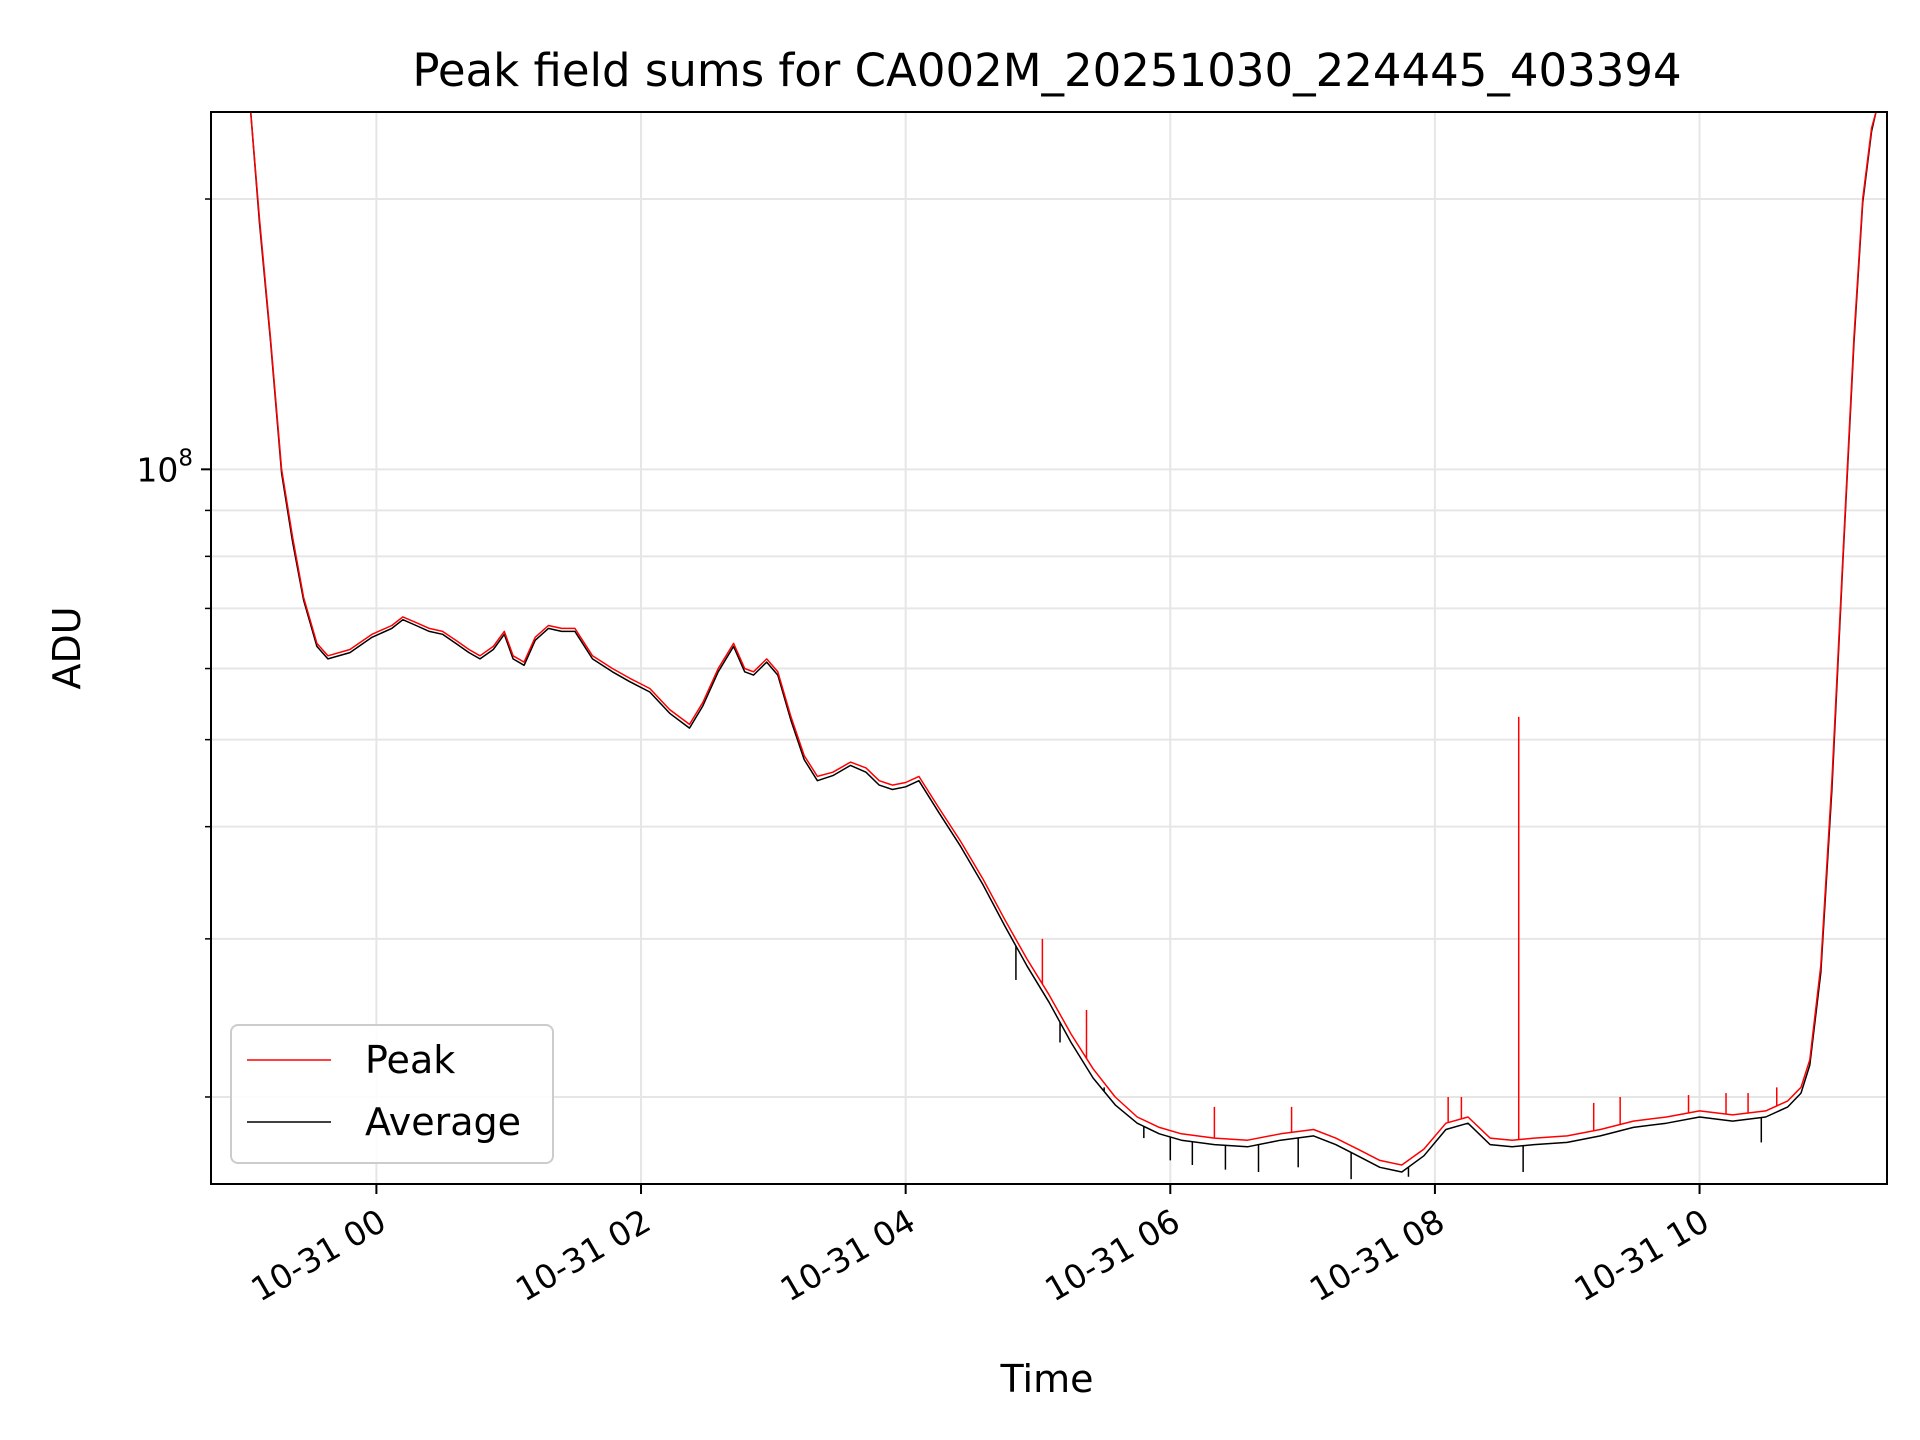 The width and height of the screenshot is (1920, 1440). Describe the element at coordinates (173, 648) in the screenshot. I see `y-axis: 108` at that location.